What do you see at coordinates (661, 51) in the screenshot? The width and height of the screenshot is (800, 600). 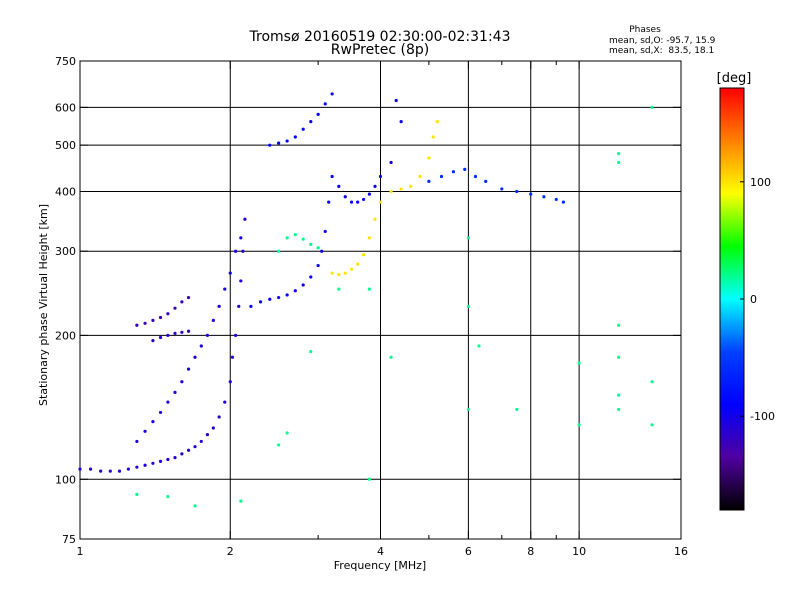 I see `phase-info-line2: mean, sd,X: 83.5, 18.1` at bounding box center [661, 51].